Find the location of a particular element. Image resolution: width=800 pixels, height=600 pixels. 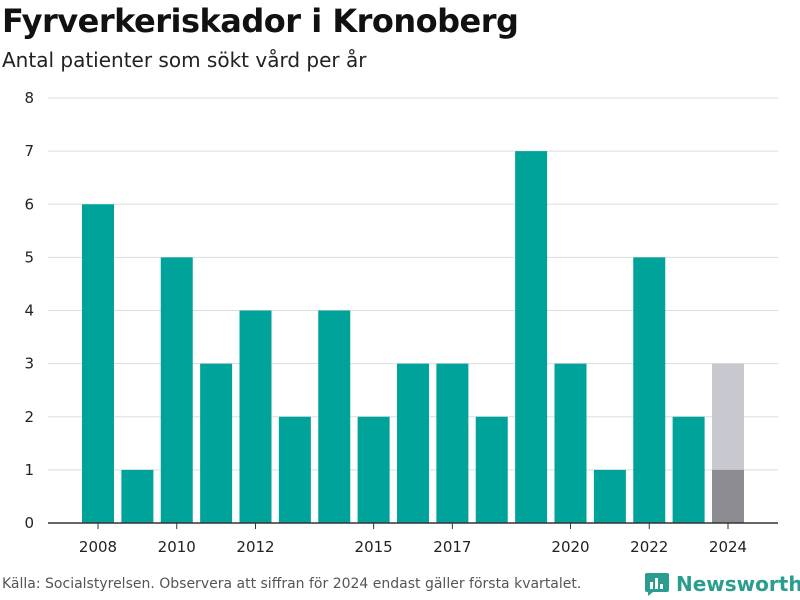

y-tick-label-2: 2 is located at coordinates (29, 417).